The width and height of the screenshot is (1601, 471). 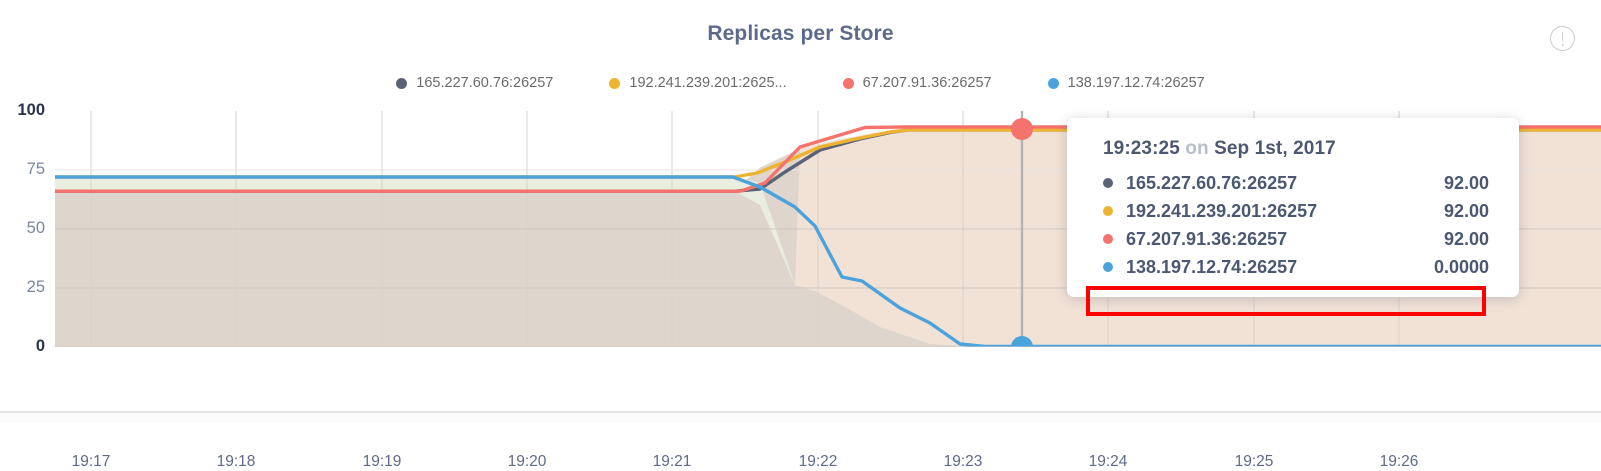 I want to click on y-tick-75: 75, so click(x=35, y=169).